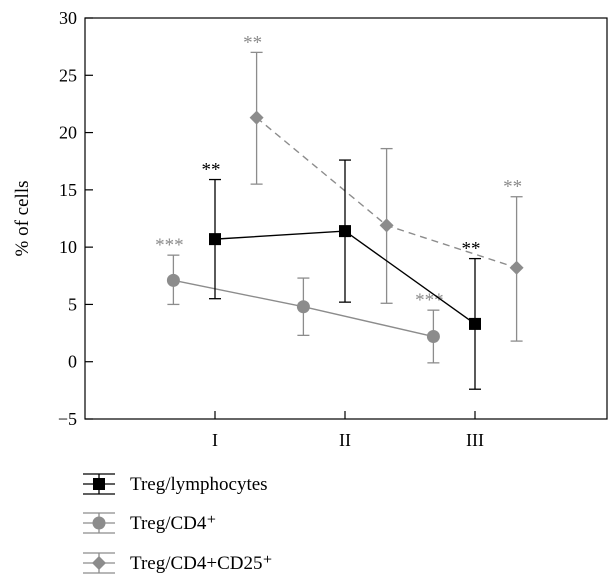 The image size is (609, 583). What do you see at coordinates (345, 440) in the screenshot?
I see `x-tick-label: II` at bounding box center [345, 440].